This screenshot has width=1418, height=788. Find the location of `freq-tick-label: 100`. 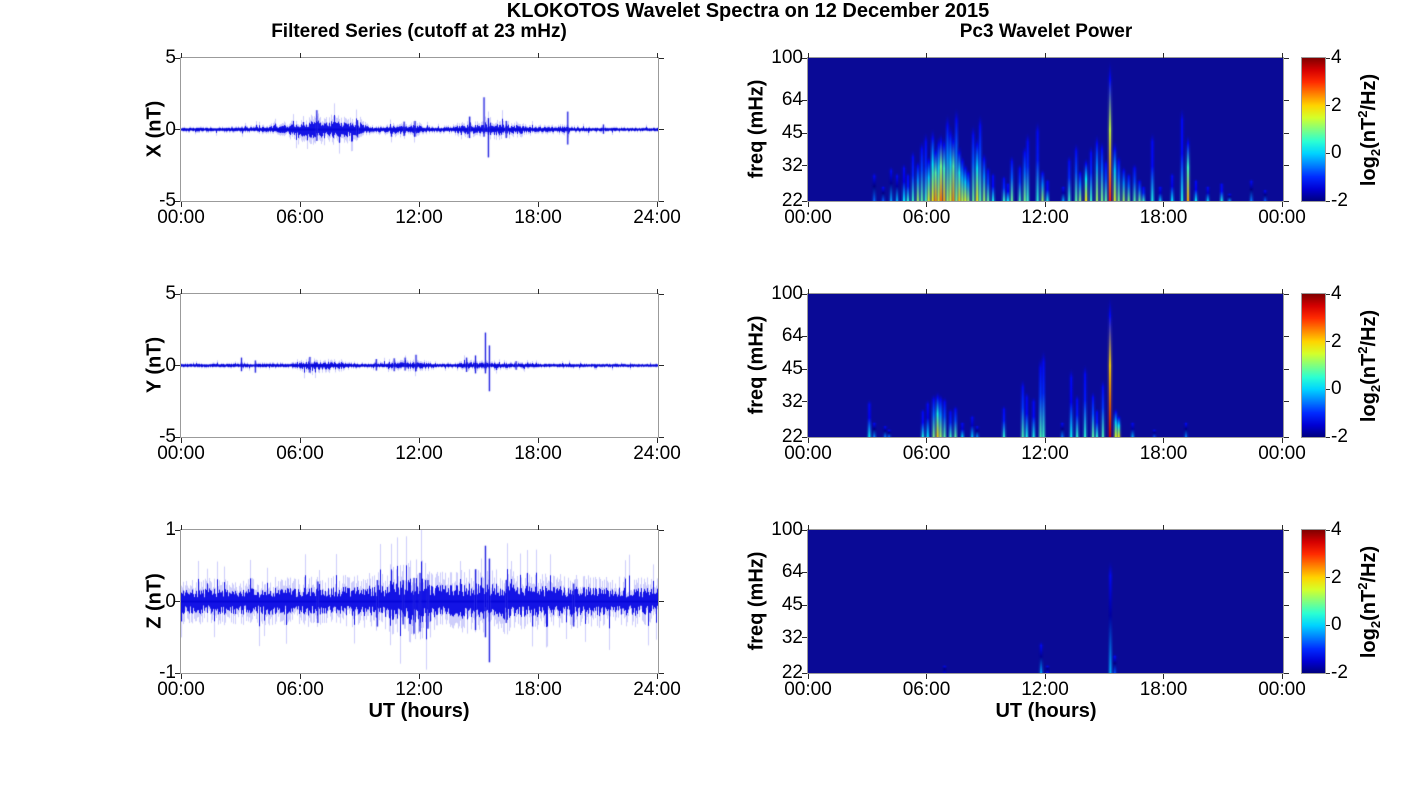

freq-tick-label: 100 is located at coordinates (787, 57).